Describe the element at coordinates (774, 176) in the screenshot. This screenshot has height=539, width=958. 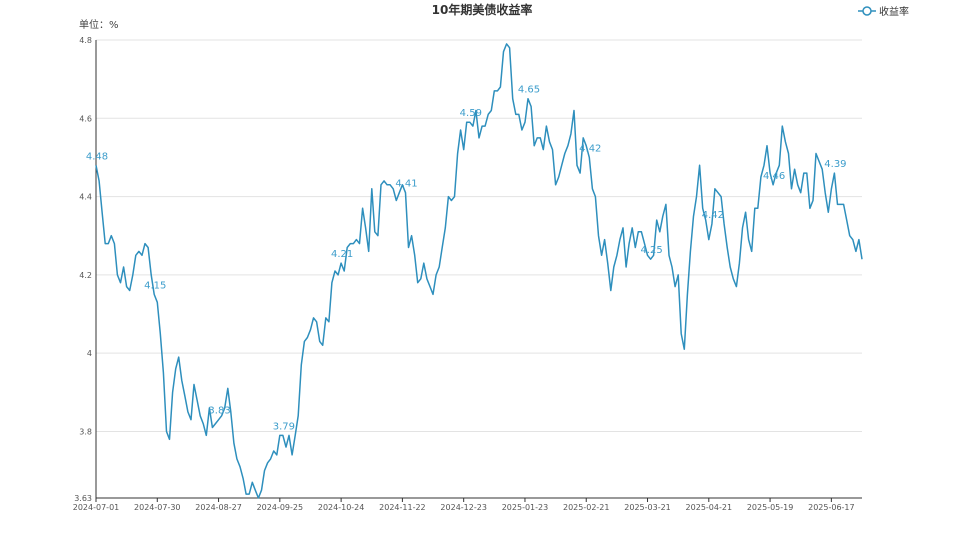
I see `data-label: 4.46` at that location.